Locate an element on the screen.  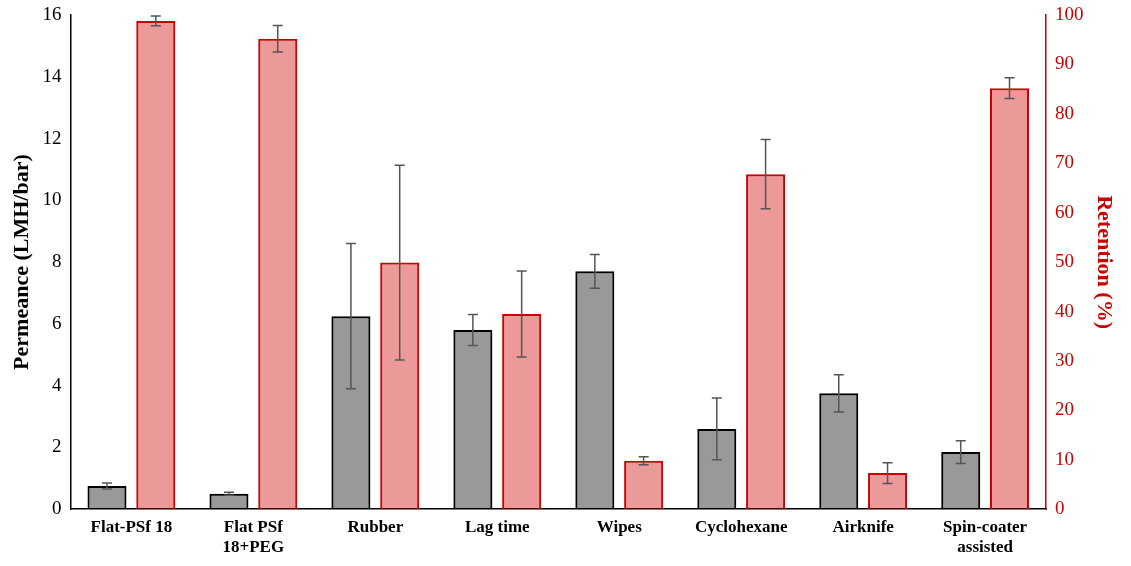
y2-tick-label: 30 is located at coordinates (1065, 359).